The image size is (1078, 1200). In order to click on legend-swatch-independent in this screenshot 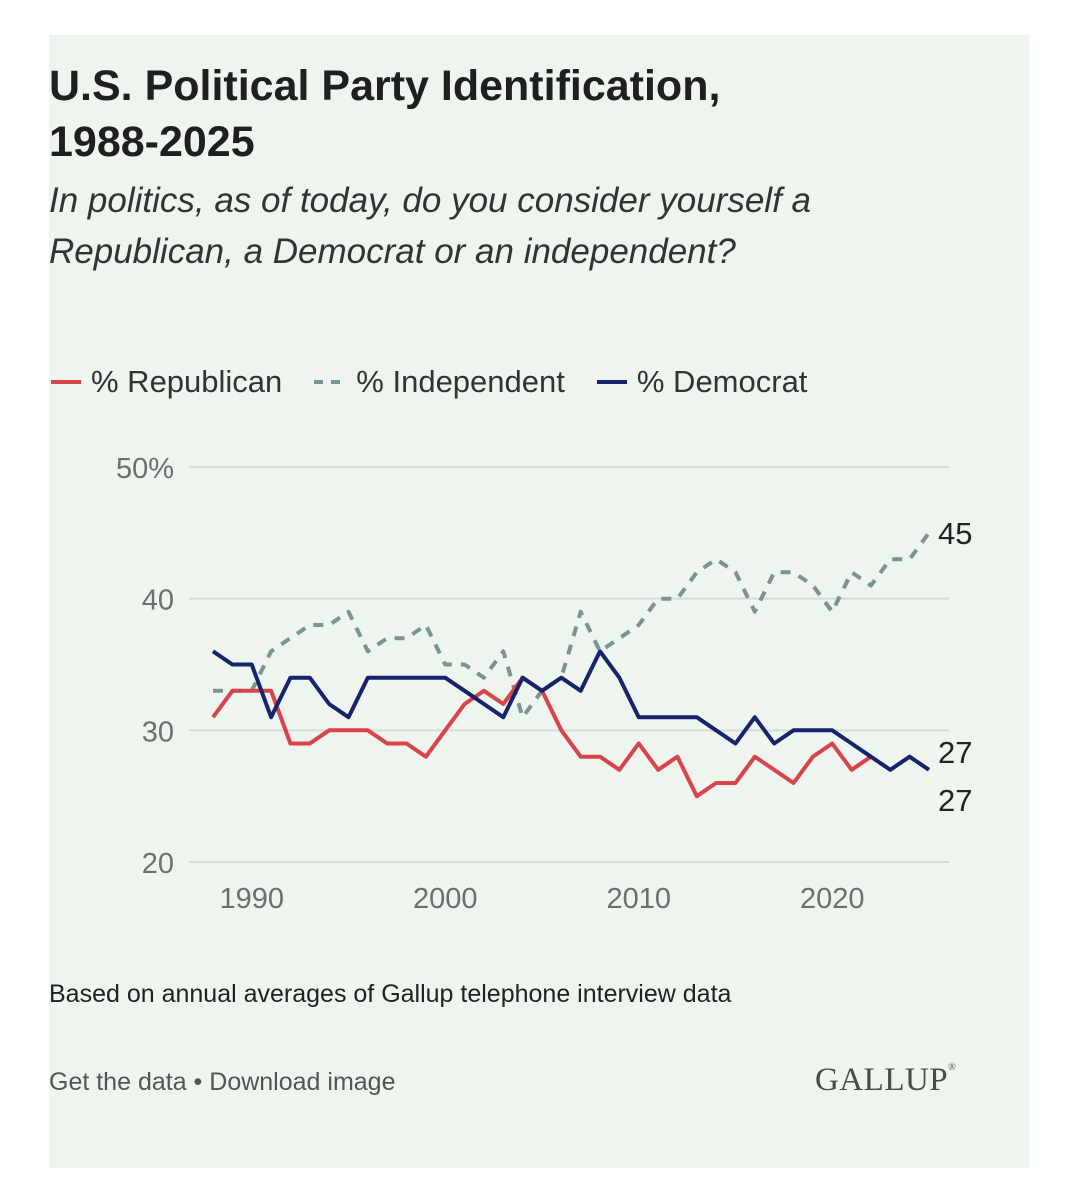, I will do `click(330, 382)`.